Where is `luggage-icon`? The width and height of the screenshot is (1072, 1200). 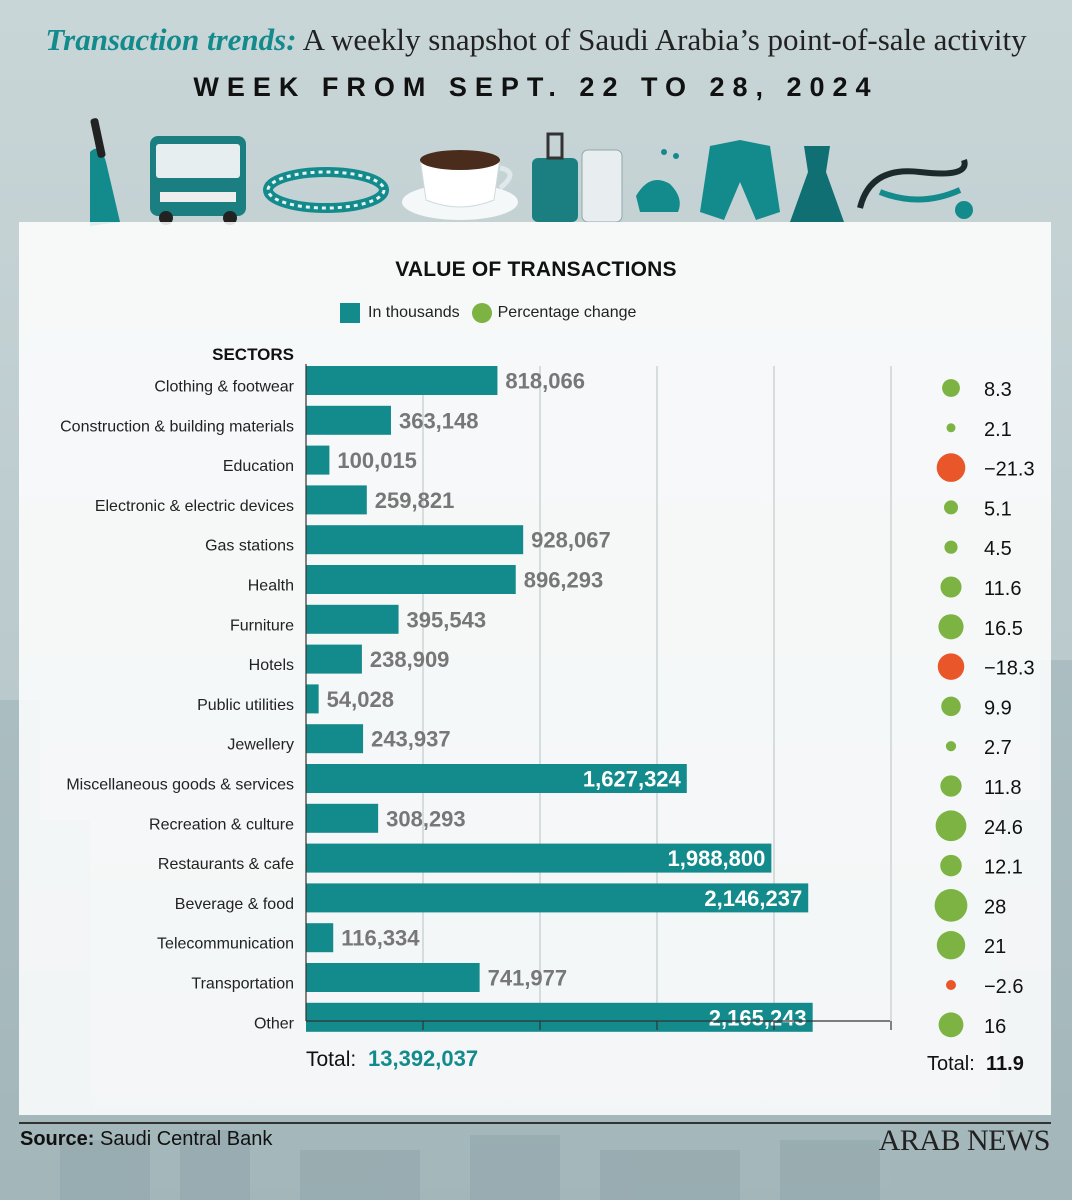 luggage-icon is located at coordinates (577, 177).